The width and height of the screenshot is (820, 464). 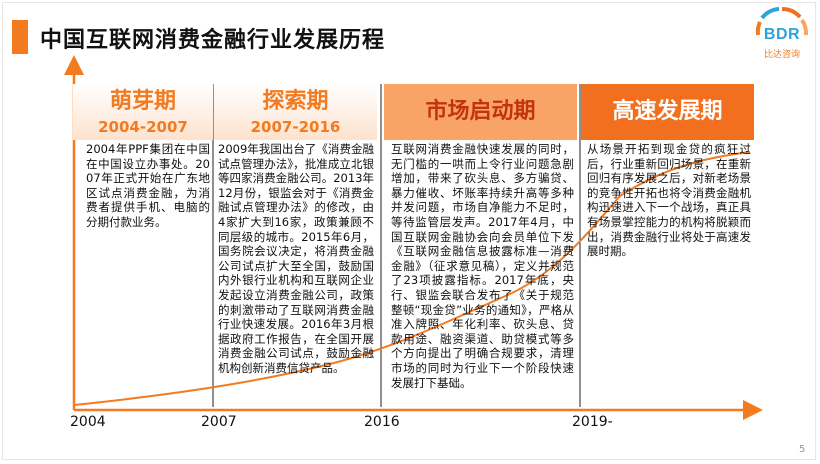 What do you see at coordinates (781, 55) in the screenshot?
I see `logo-subtext: 比达咨询` at bounding box center [781, 55].